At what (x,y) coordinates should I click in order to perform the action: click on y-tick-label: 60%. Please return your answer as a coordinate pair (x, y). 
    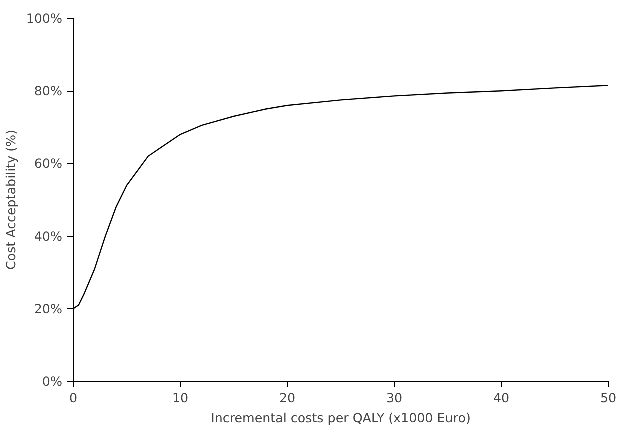
    Looking at the image, I should click on (48, 164).